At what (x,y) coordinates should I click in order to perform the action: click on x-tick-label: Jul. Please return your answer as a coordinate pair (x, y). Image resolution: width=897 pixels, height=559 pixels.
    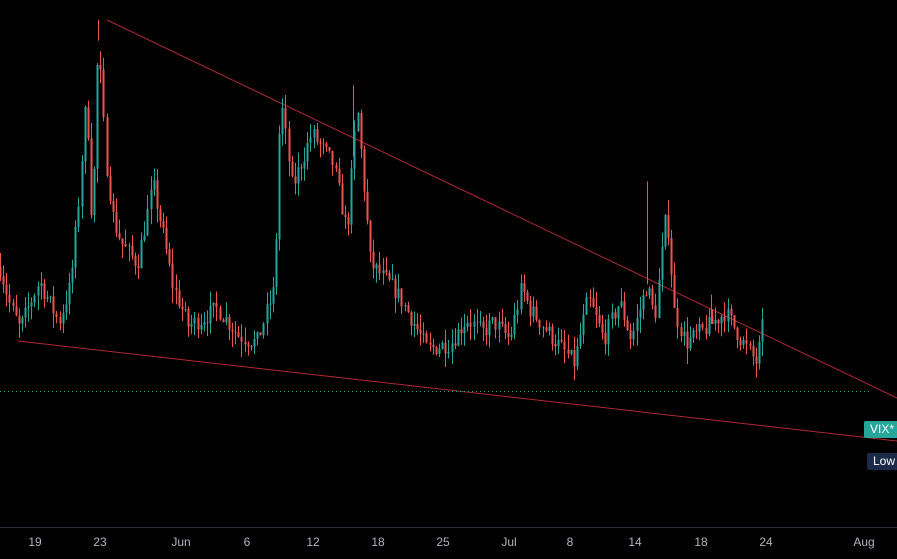
    Looking at the image, I should click on (508, 542).